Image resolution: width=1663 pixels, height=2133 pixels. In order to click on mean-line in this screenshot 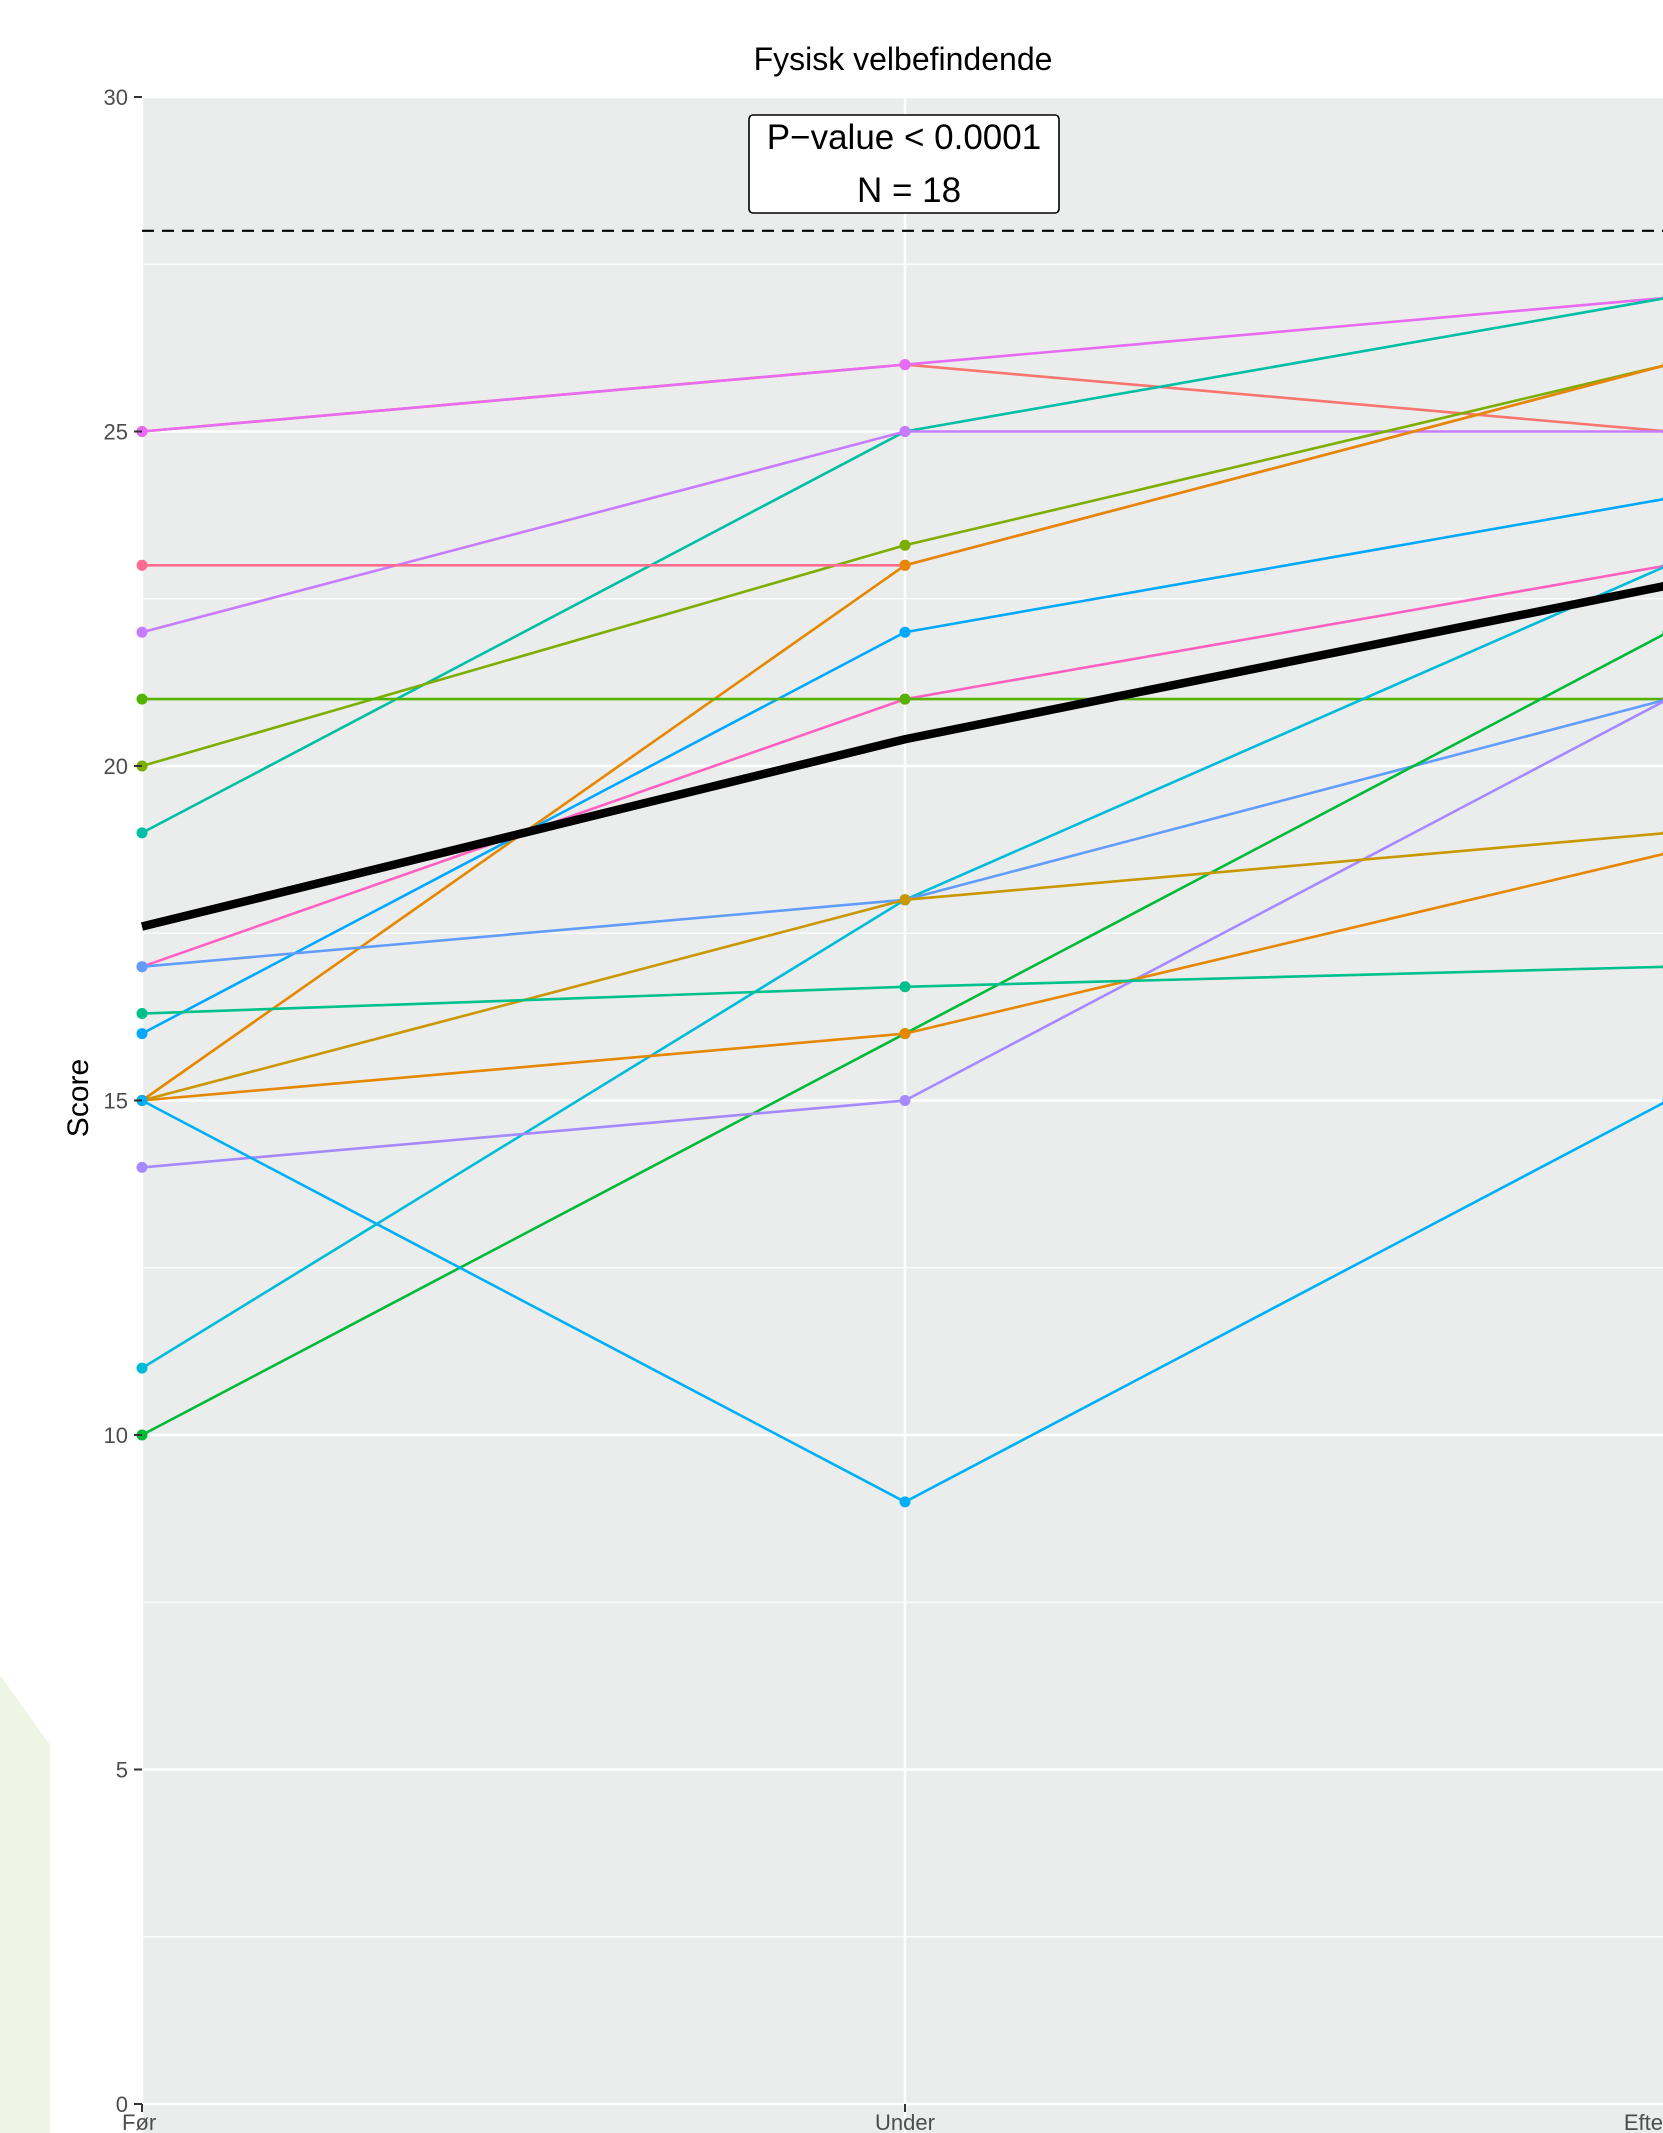, I will do `click(901, 756)`.